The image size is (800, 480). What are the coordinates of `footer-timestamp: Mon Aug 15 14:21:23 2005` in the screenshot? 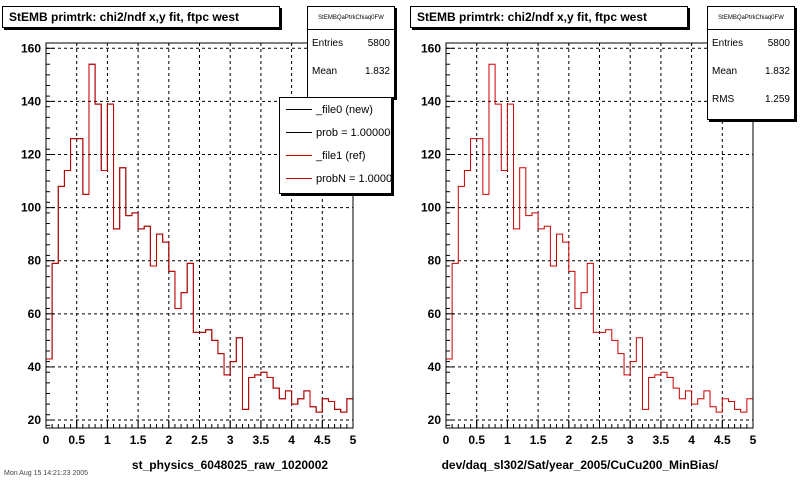 It's located at (46, 473).